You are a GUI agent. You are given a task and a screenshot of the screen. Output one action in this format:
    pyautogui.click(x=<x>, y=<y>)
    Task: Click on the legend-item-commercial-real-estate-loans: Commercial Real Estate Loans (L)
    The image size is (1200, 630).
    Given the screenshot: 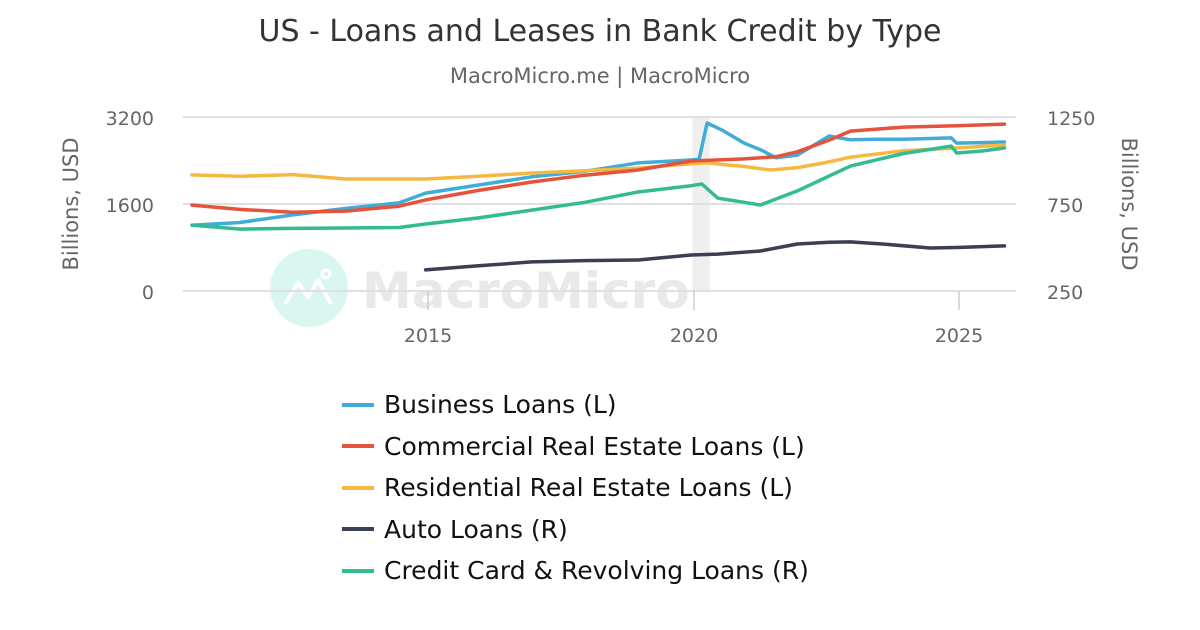 What is the action you would take?
    pyautogui.click(x=575, y=447)
    